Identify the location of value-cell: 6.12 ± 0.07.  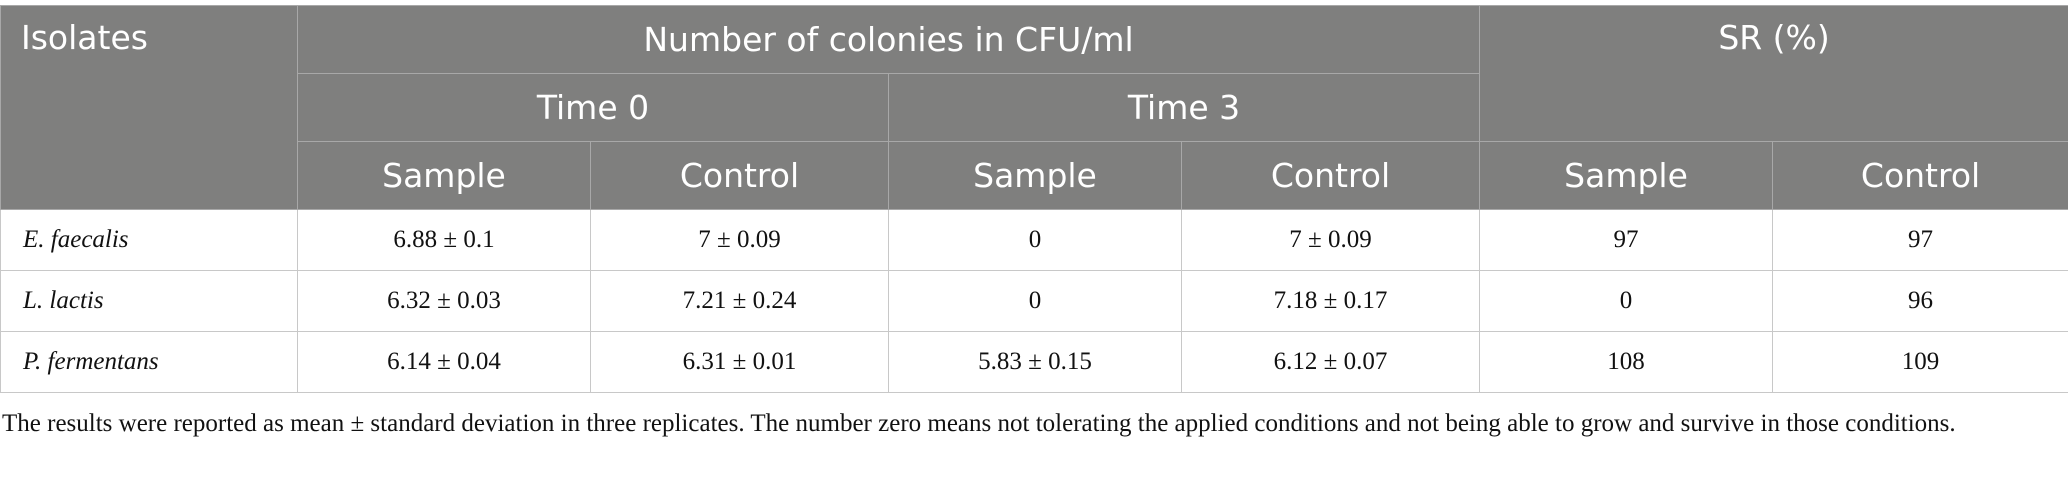
(1330, 362).